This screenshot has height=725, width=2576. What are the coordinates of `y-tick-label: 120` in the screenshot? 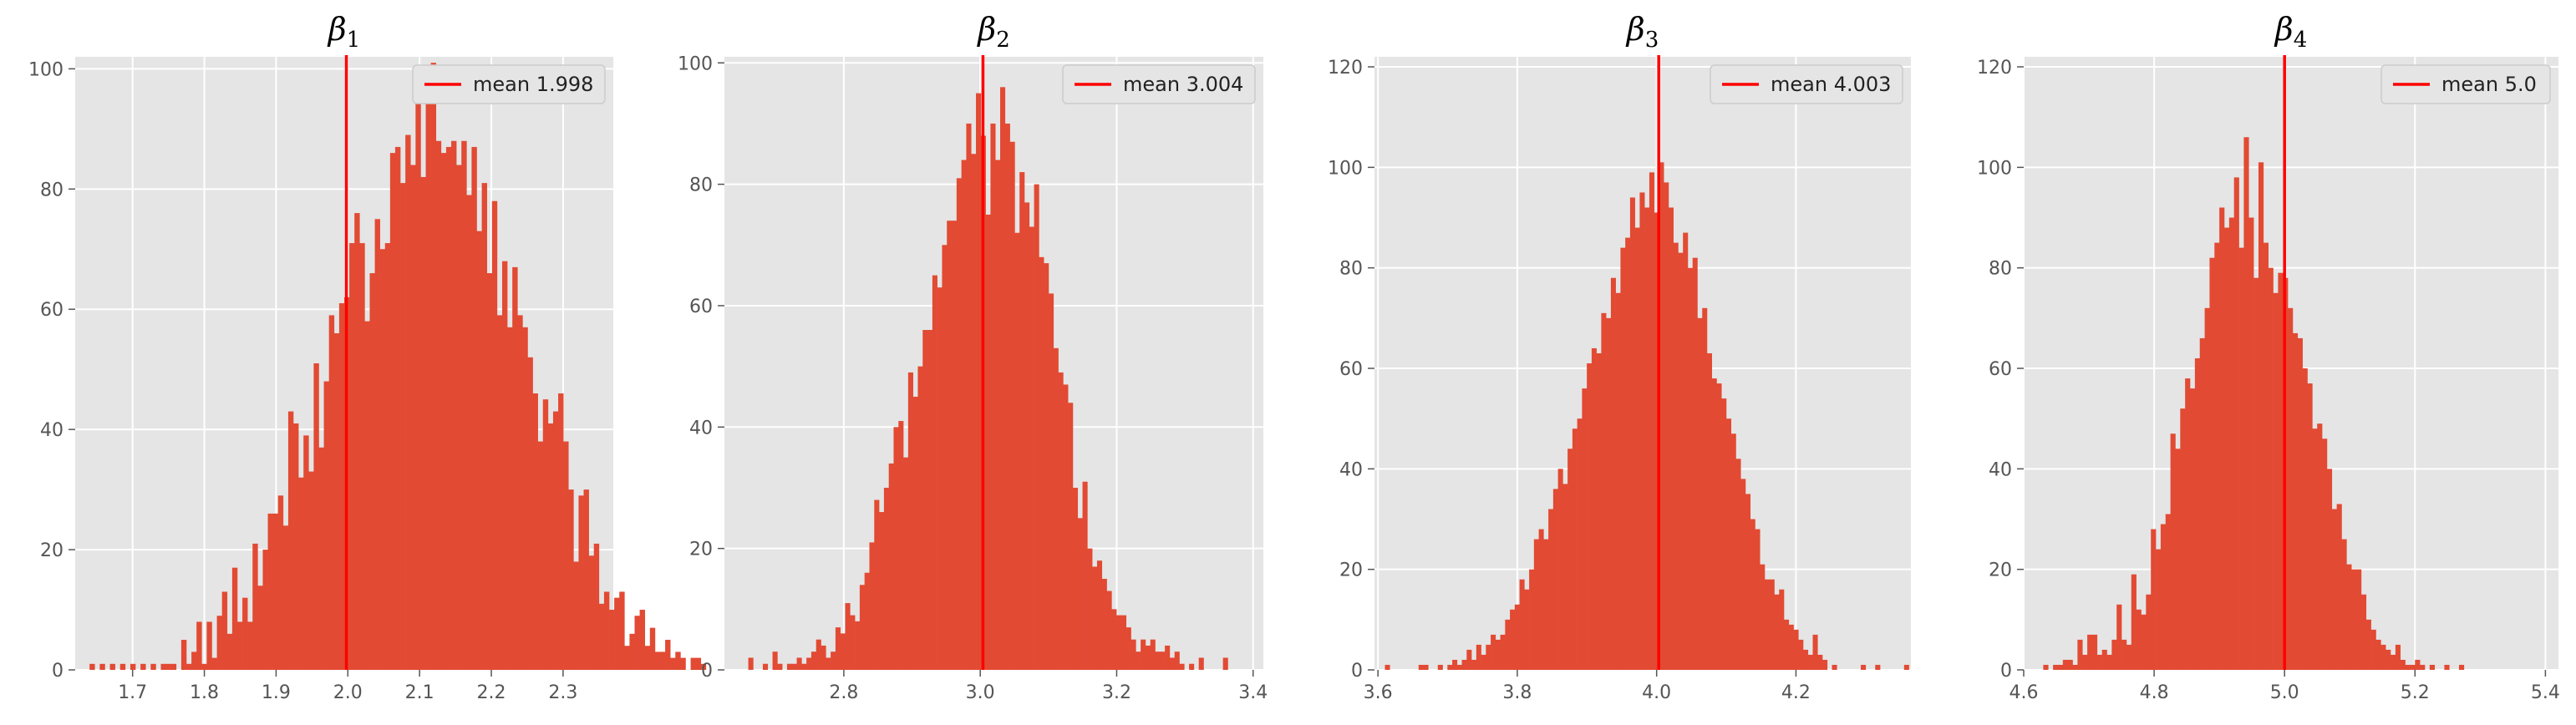 It's located at (1994, 69).